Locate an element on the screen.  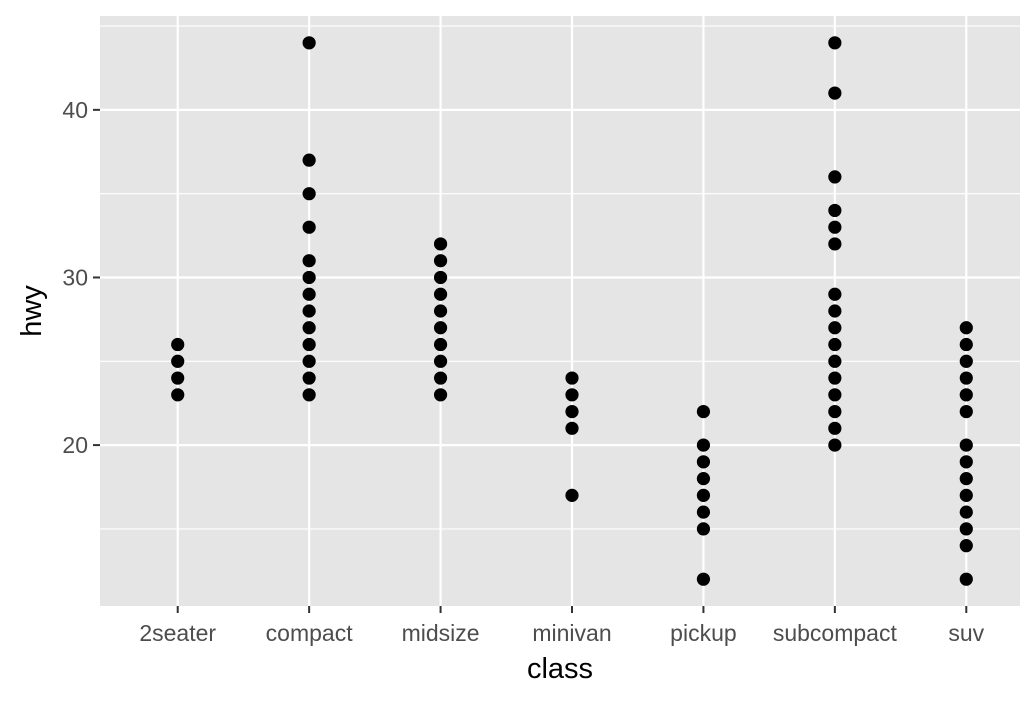
x-tick-label: compact is located at coordinates (310, 633).